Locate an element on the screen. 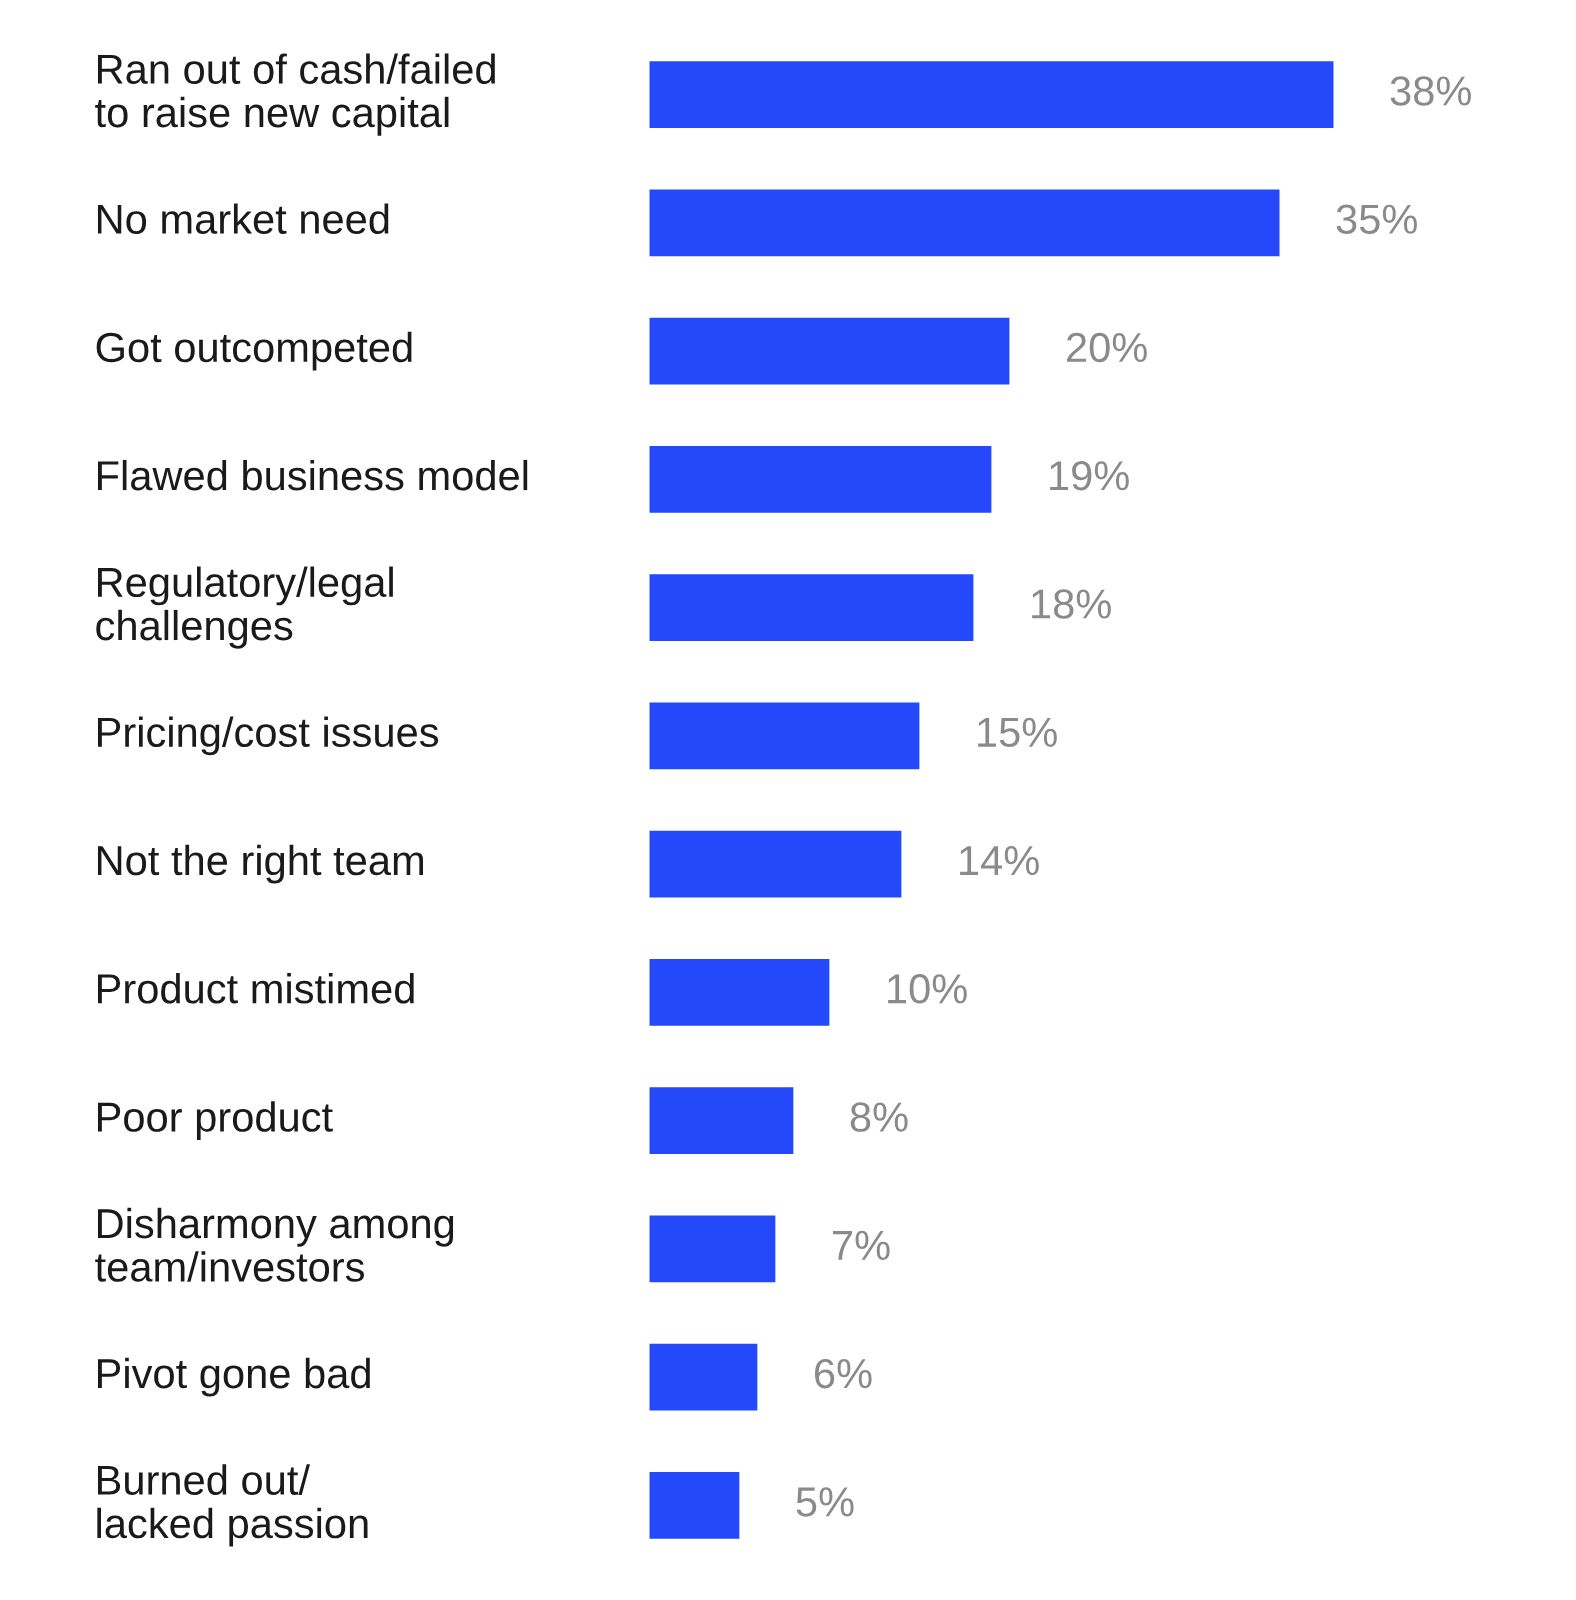 The width and height of the screenshot is (1576, 1600). data-label: 19% is located at coordinates (1089, 476).